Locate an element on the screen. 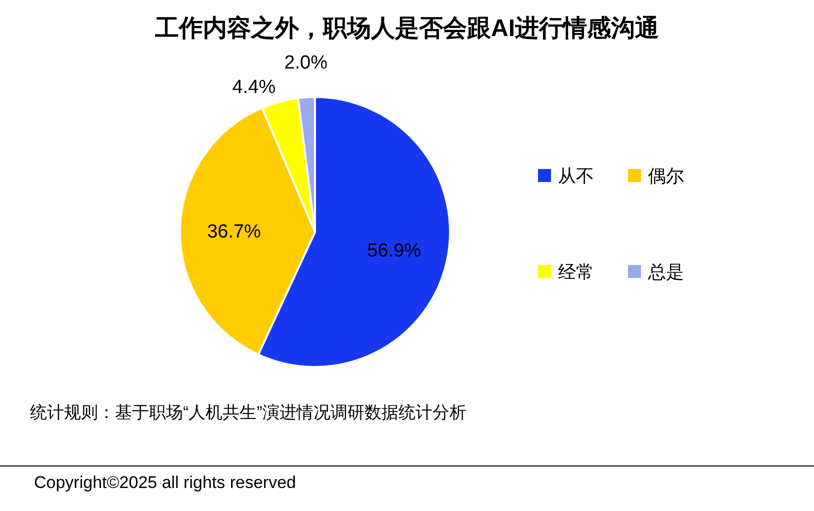 The width and height of the screenshot is (814, 511). legend-label: 偶尔 is located at coordinates (666, 176).